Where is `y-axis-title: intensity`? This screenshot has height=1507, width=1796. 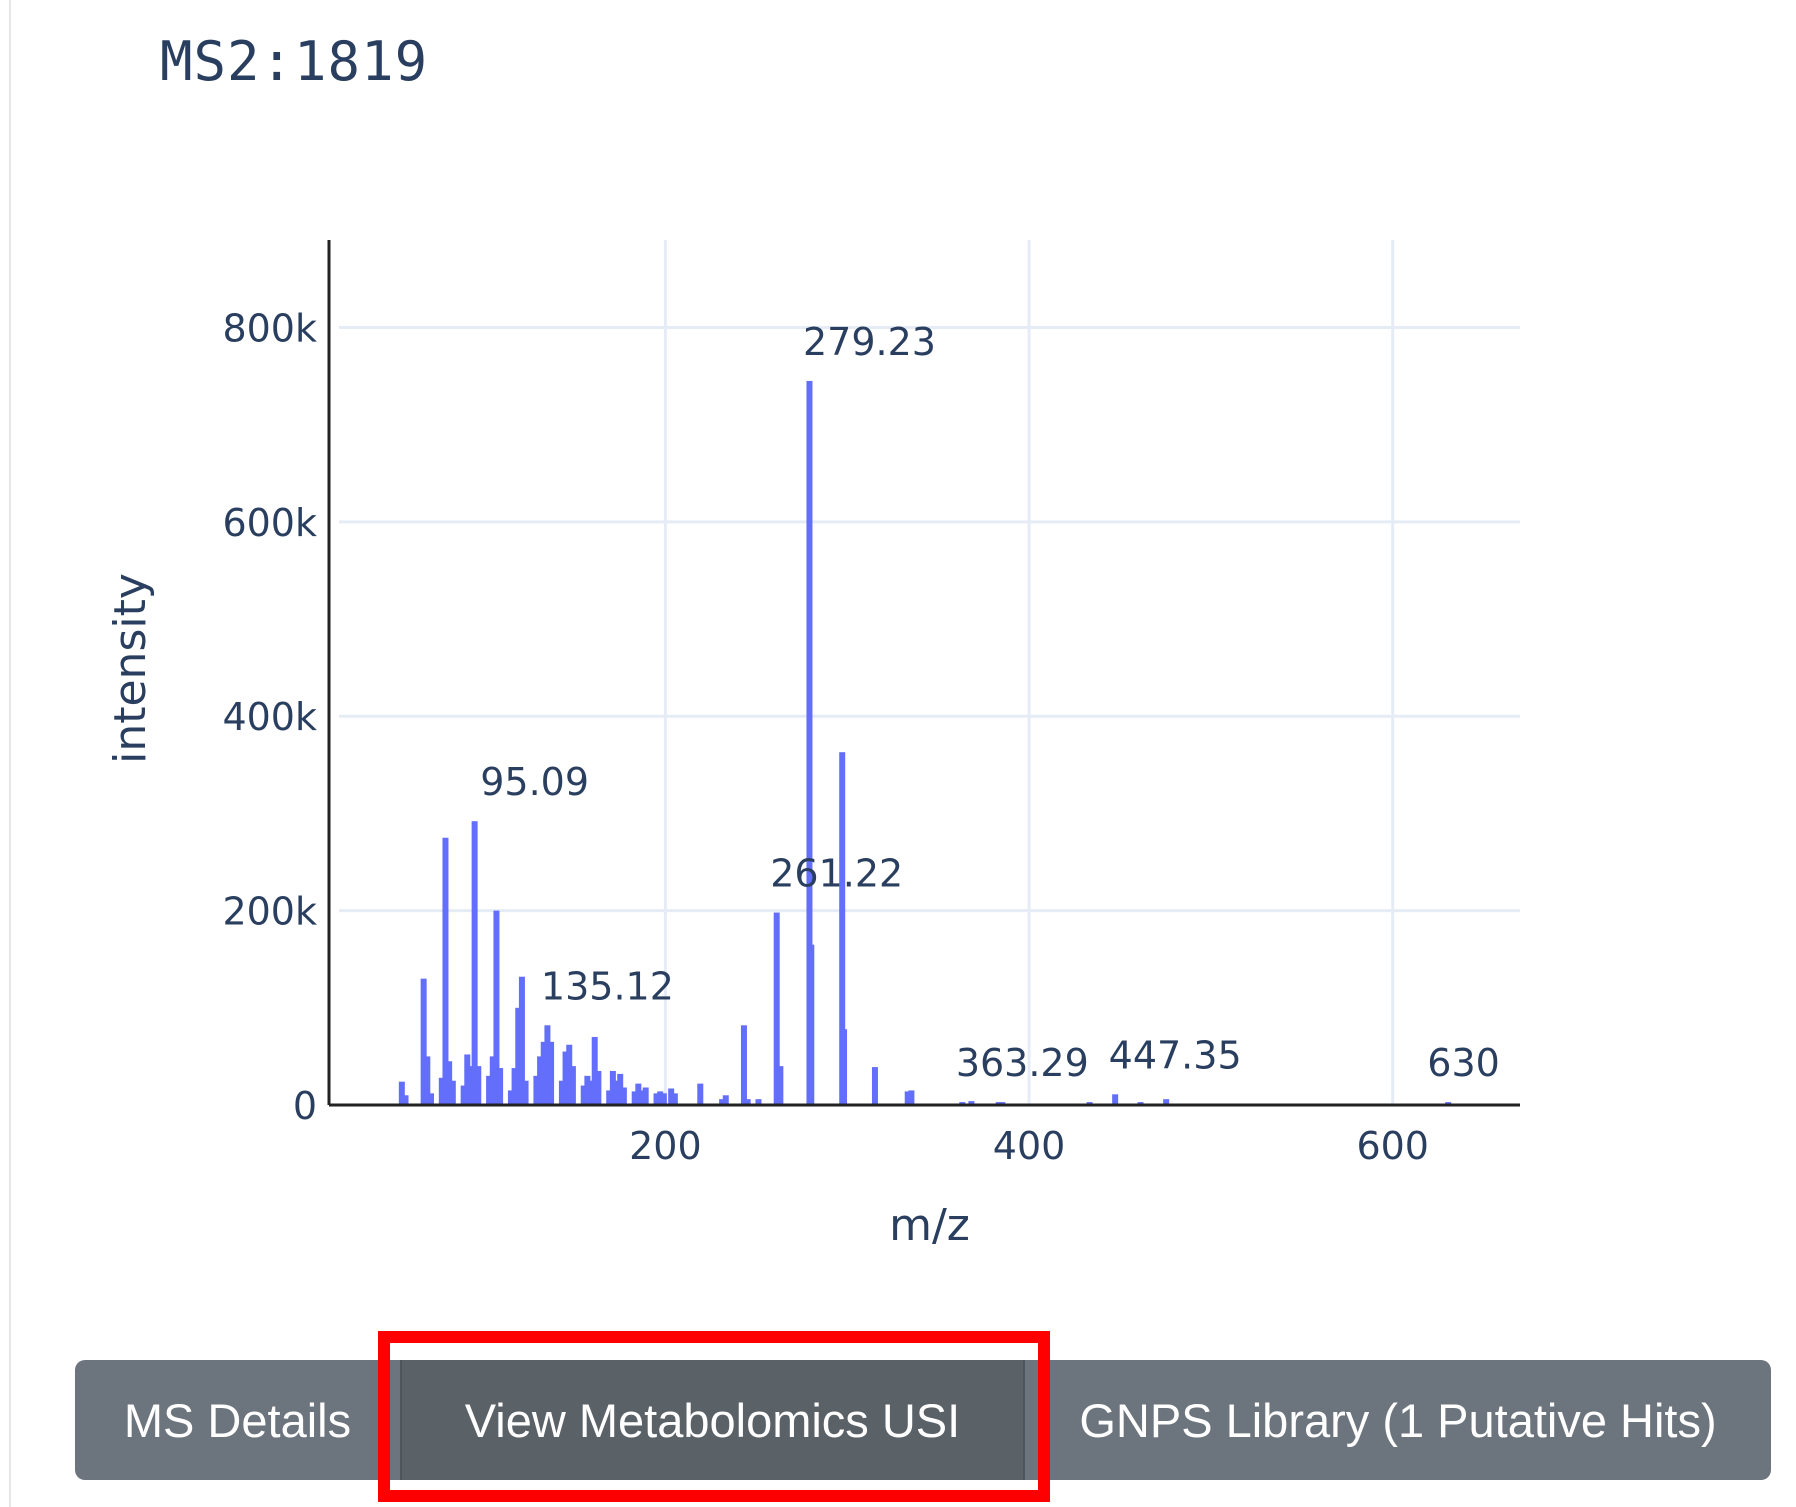 y-axis-title: intensity is located at coordinates (130, 668).